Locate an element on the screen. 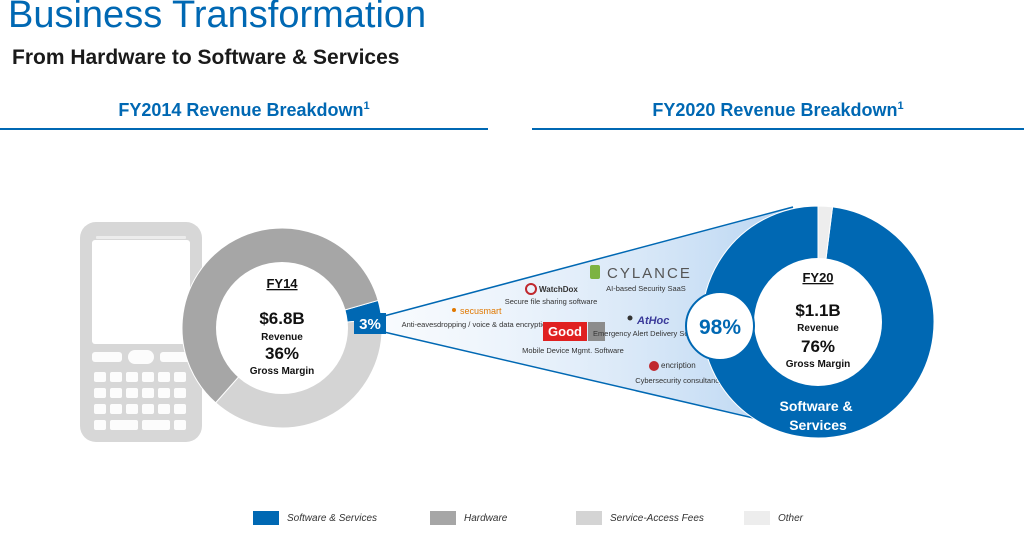  page-title: Business Transformation is located at coordinates (217, 18).